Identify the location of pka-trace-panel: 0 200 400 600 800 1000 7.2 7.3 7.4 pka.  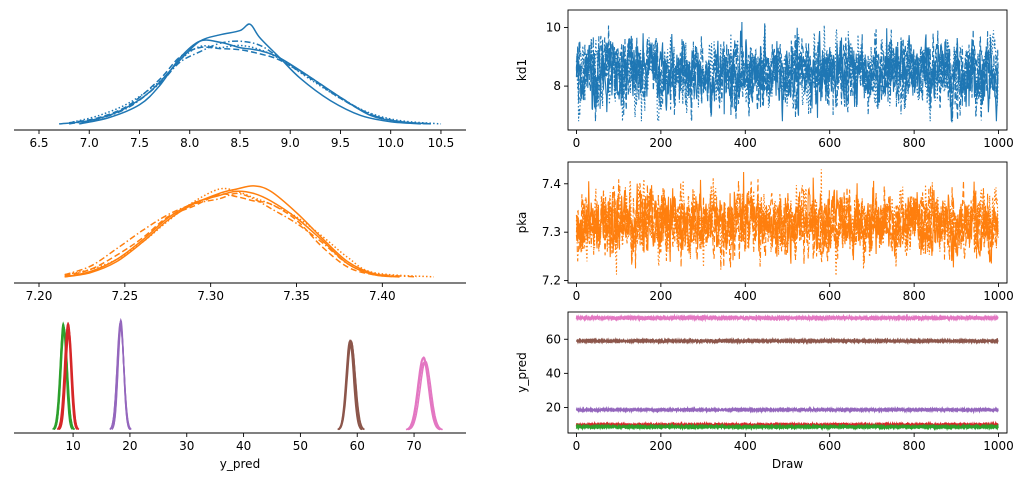
(764, 232).